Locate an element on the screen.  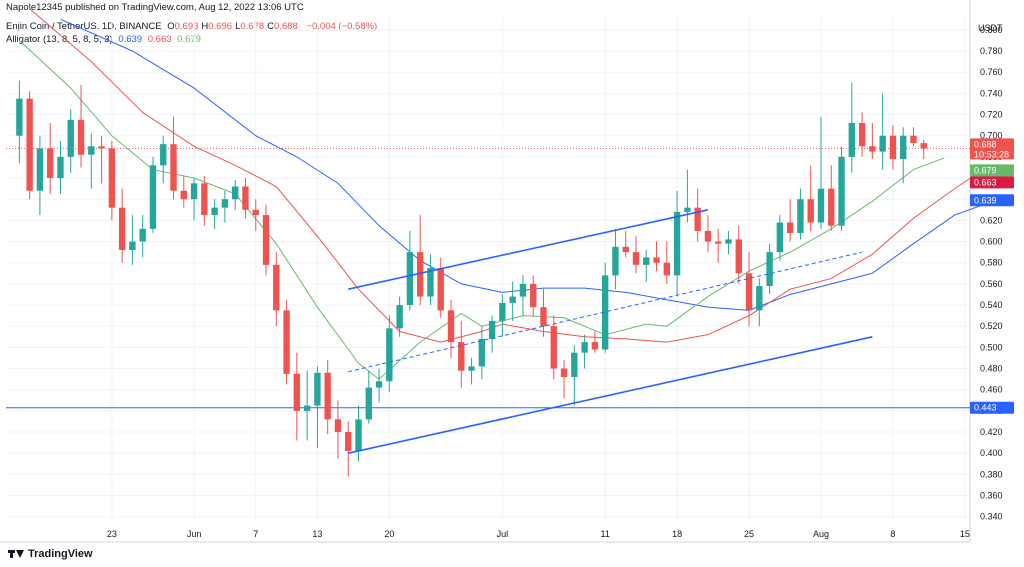
price-label-0-663-text: 0.663 is located at coordinates (985, 182).